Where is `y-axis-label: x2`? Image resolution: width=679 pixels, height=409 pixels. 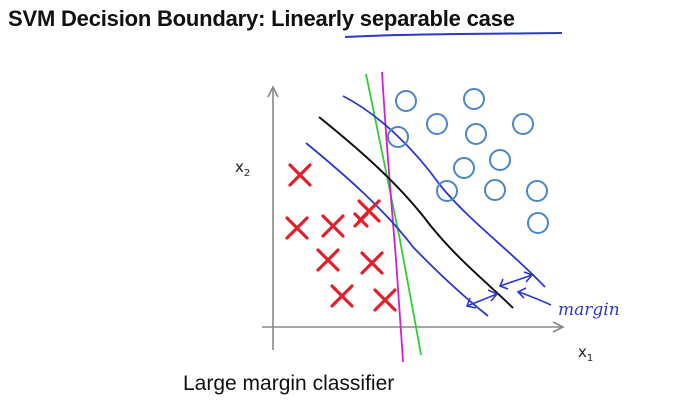 y-axis-label: x2 is located at coordinates (242, 168).